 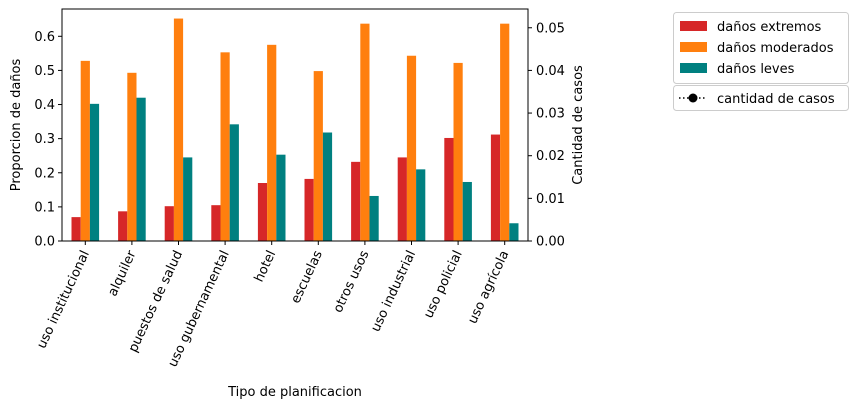 What do you see at coordinates (693, 98) in the screenshot?
I see `legend-line-marker` at bounding box center [693, 98].